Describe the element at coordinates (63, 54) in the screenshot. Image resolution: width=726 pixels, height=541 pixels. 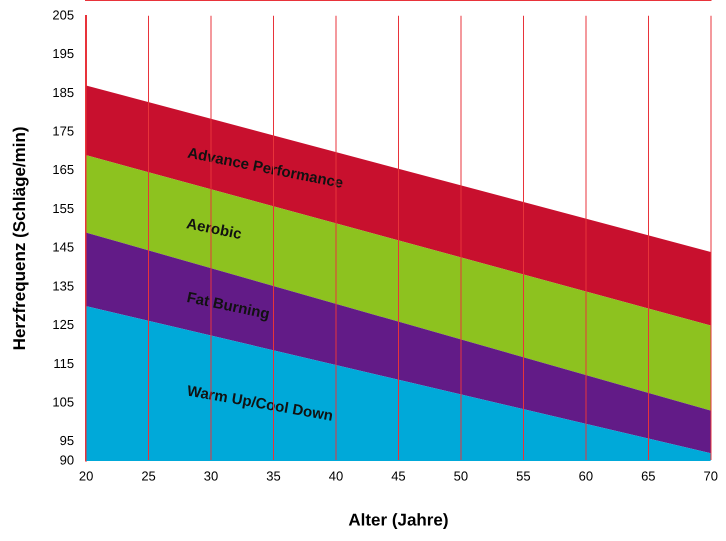
I see `y-tick-label: 195` at that location.